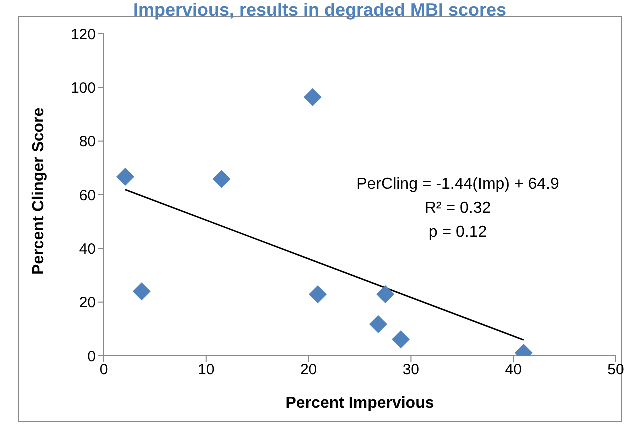  What do you see at coordinates (458, 233) in the screenshot?
I see `annotation: p = 0.12` at bounding box center [458, 233].